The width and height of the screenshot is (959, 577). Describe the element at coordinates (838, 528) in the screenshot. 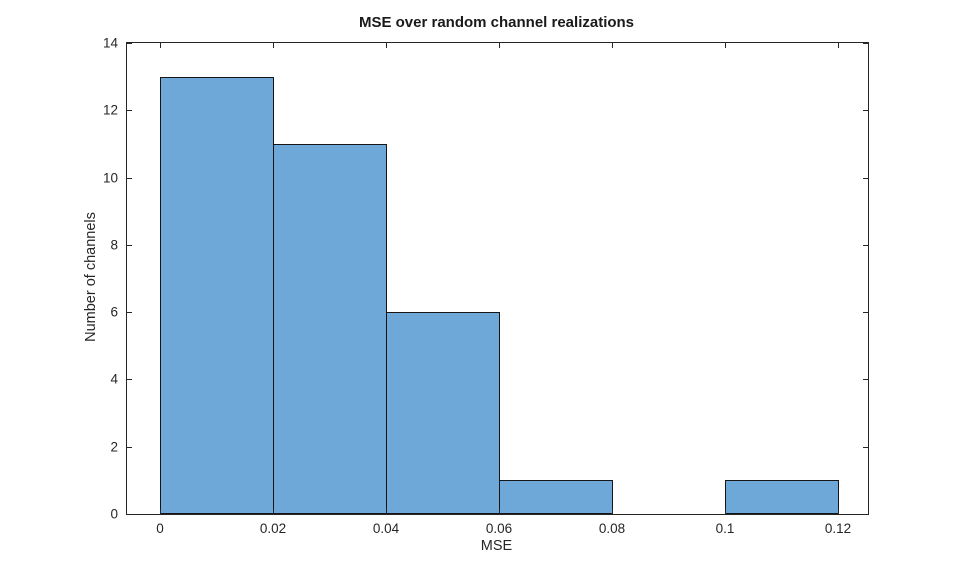

I see `x-tick-label: 0.12` at that location.